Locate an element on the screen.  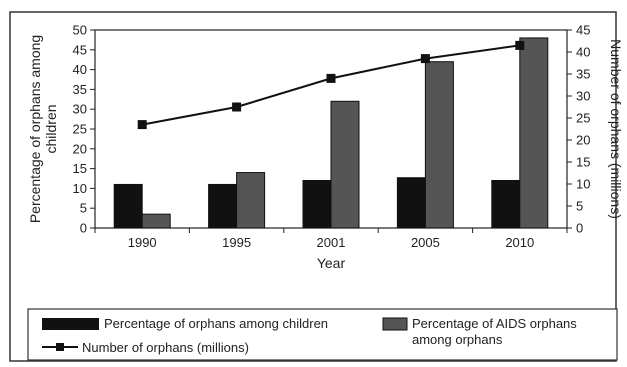
y-axis-left-title-line2: children is located at coordinates (51, 128).